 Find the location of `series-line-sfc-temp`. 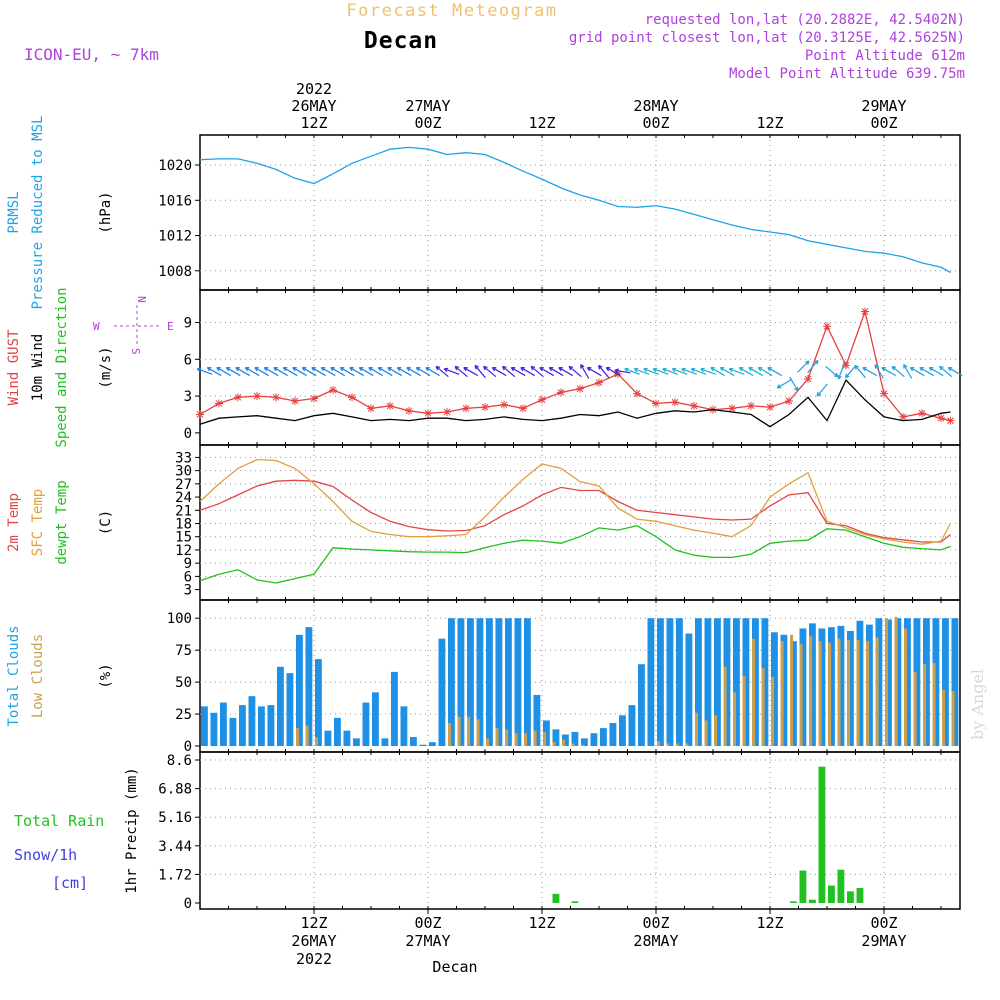

series-line-sfc-temp is located at coordinates (575, 501).